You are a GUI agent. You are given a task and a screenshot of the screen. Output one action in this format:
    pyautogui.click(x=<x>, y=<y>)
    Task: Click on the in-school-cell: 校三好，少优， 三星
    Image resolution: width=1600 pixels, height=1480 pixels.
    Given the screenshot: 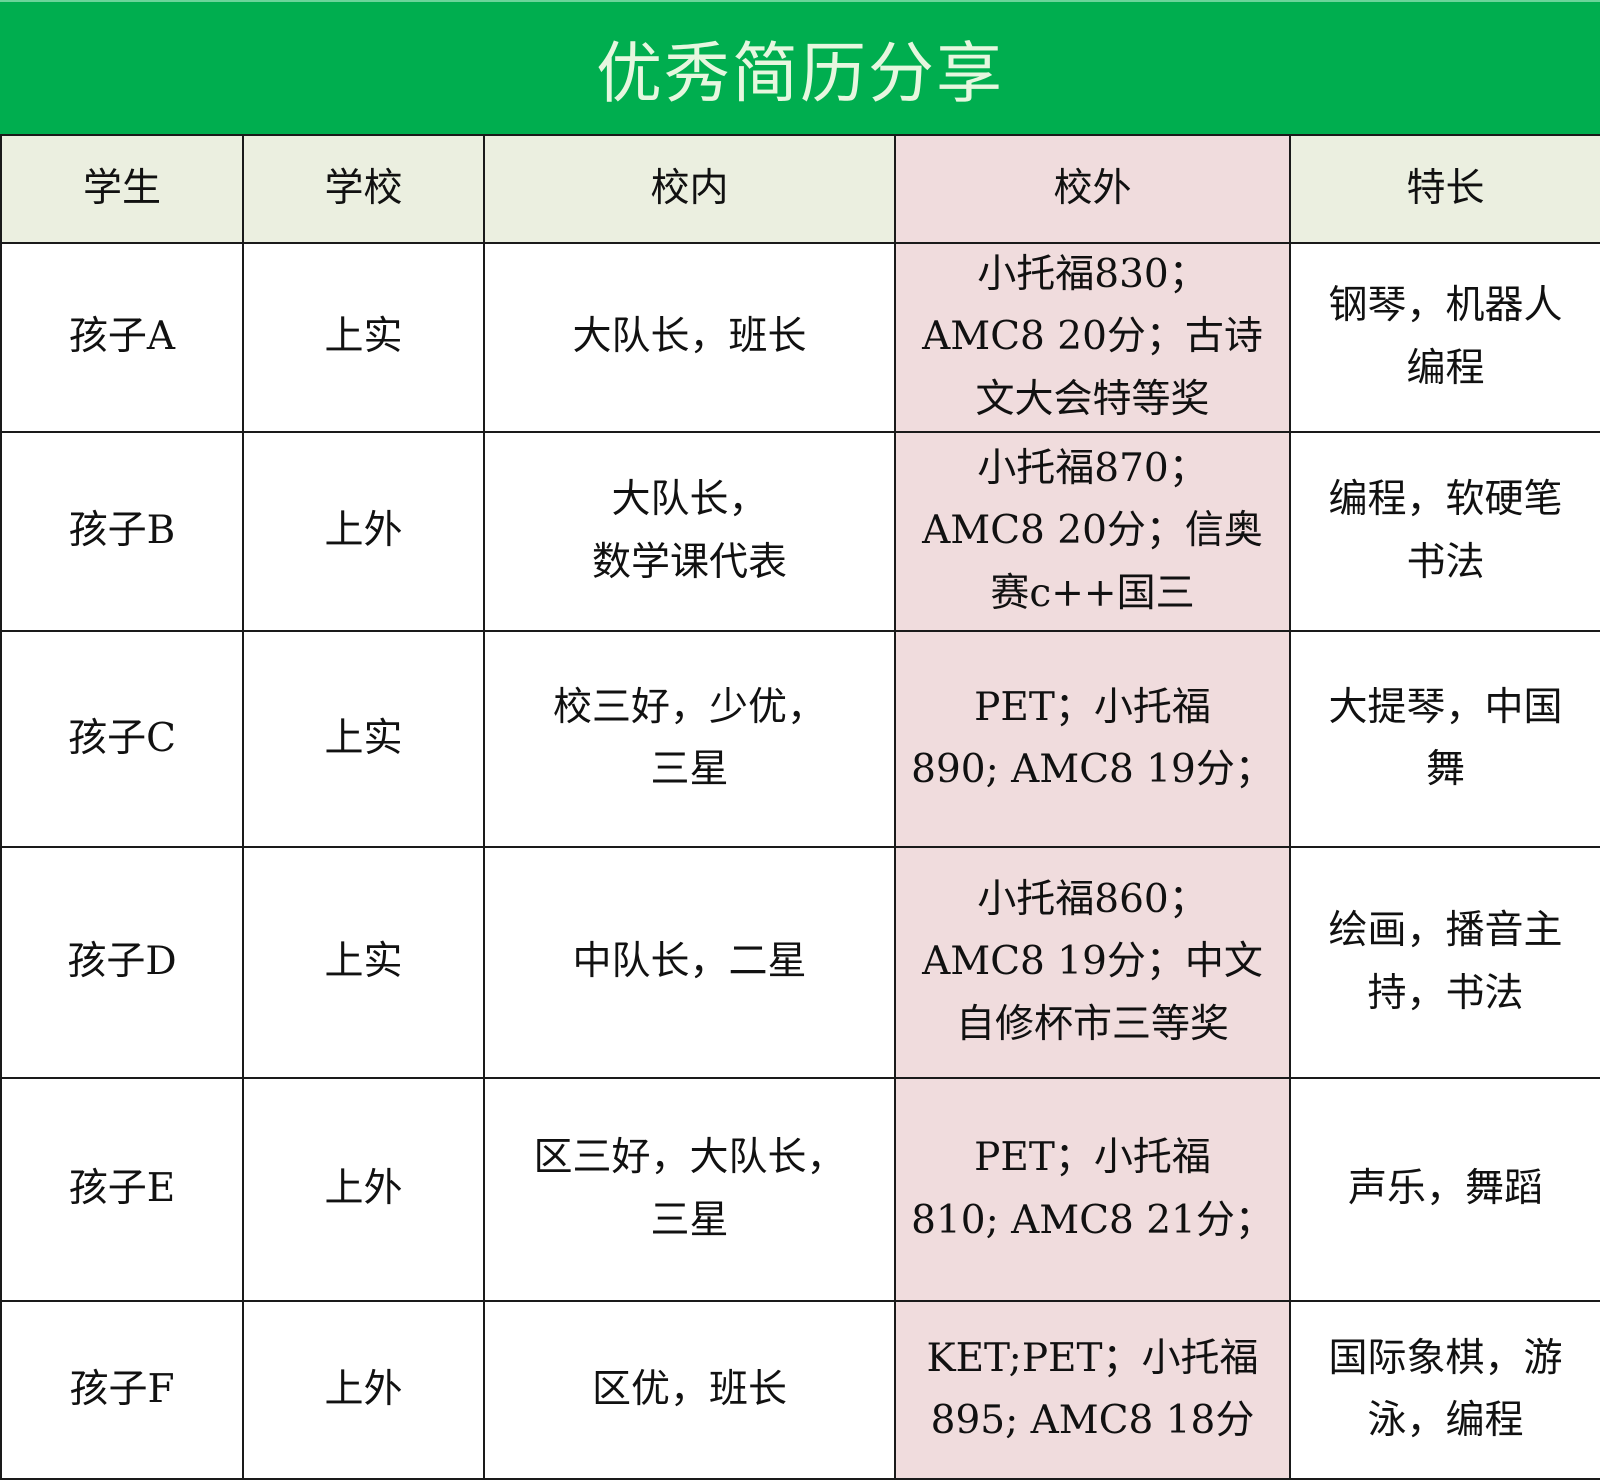 What is the action you would take?
    pyautogui.click(x=689, y=739)
    